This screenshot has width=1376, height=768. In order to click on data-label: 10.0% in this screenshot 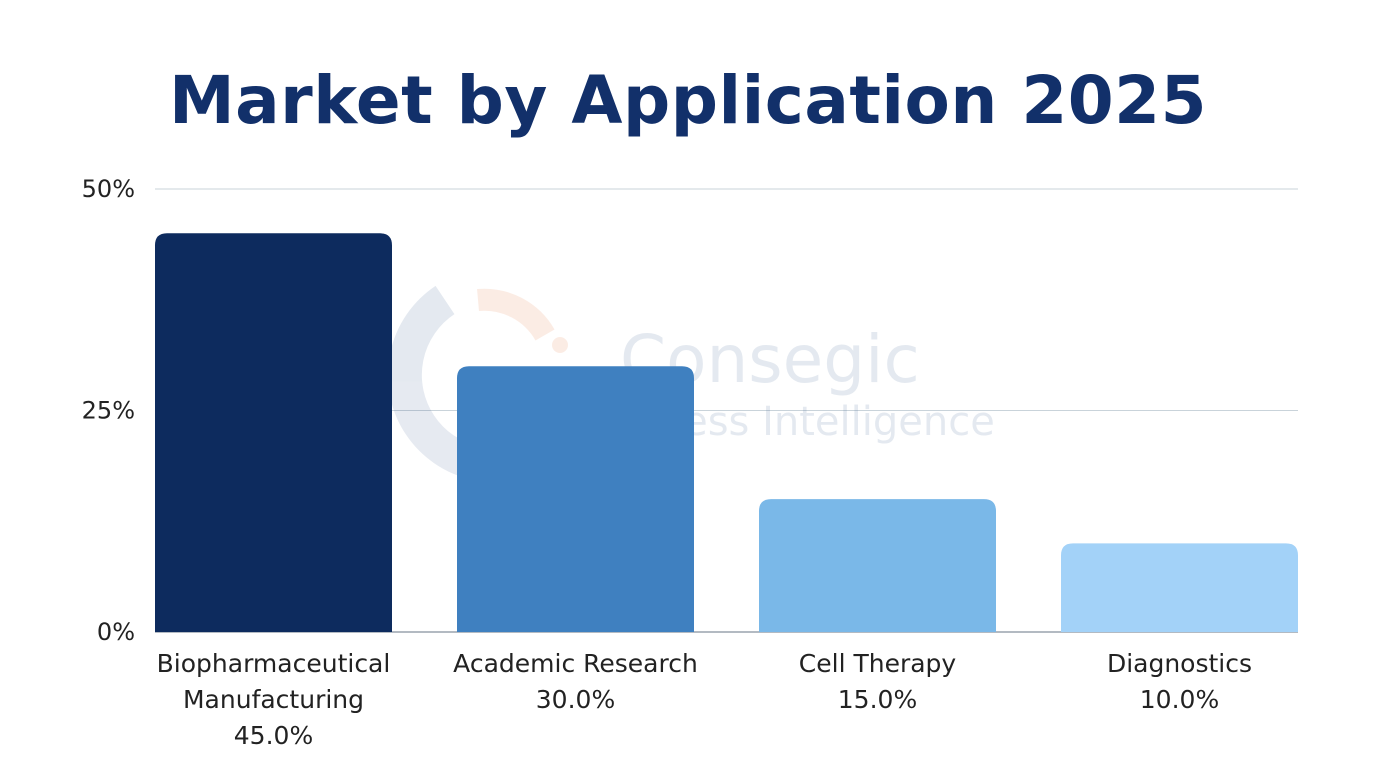, I will do `click(1179, 699)`.